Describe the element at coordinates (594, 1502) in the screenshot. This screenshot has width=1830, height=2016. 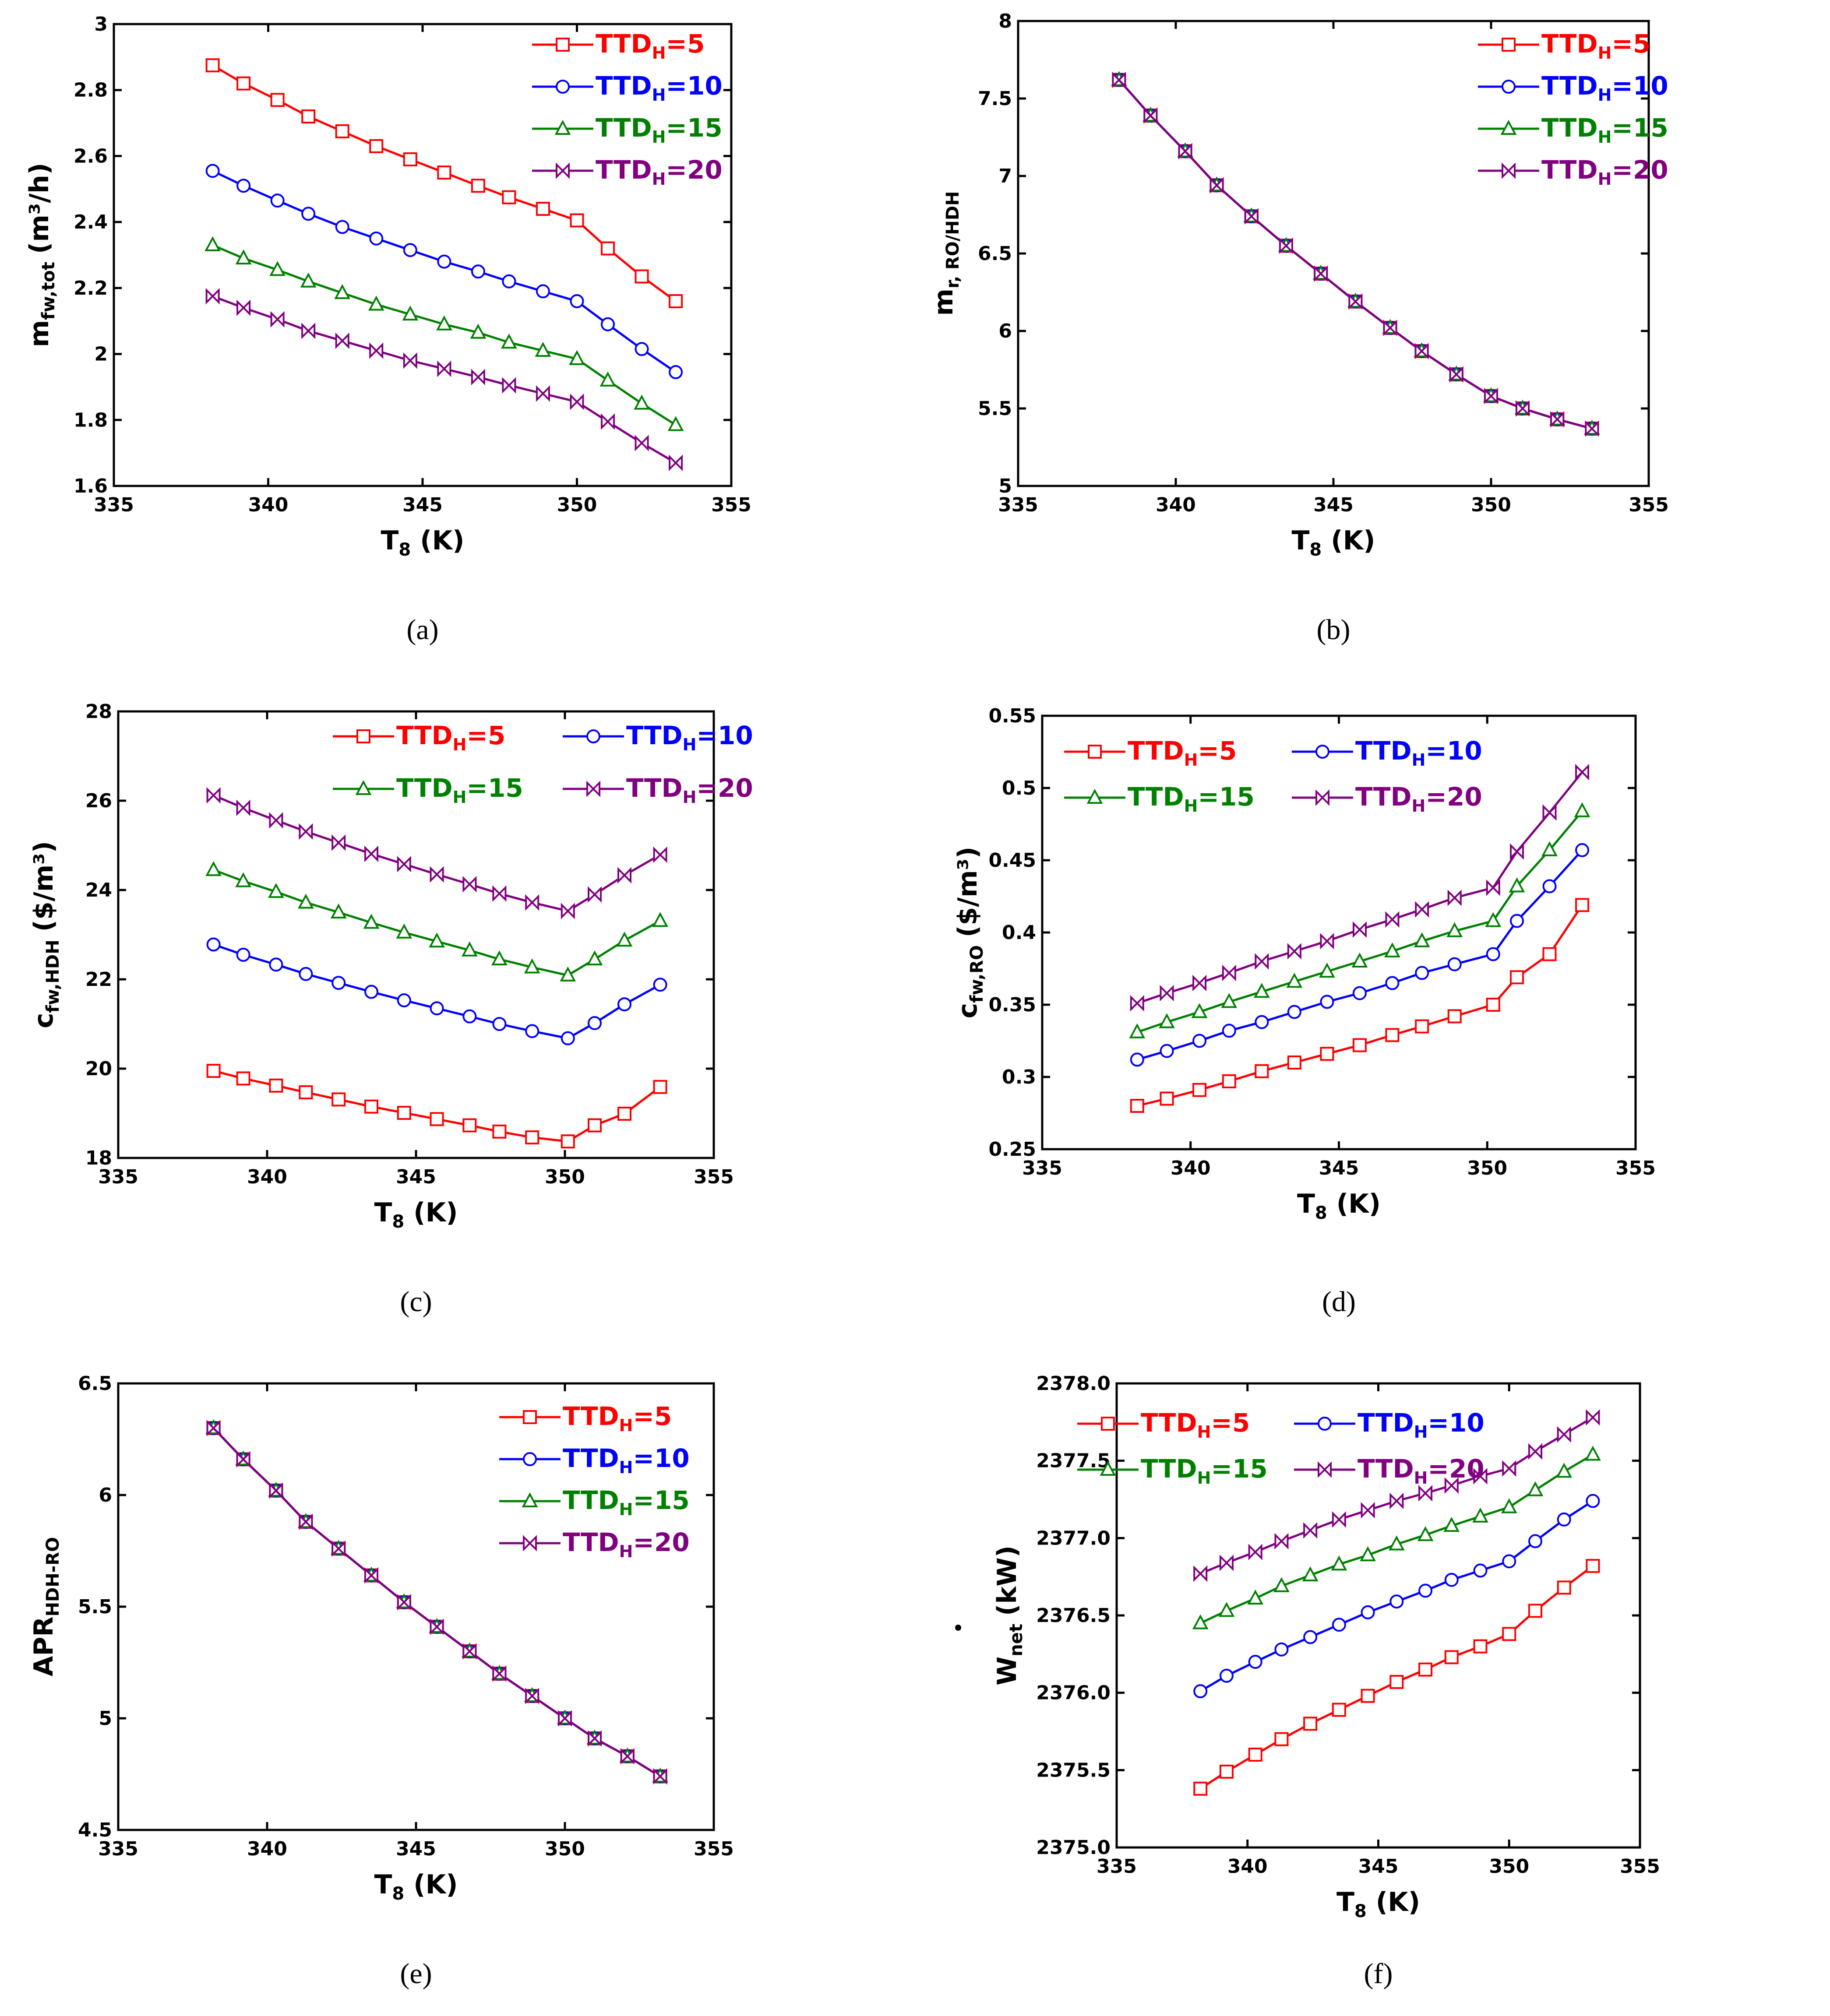
I see `legend-item: TTDH=15` at that location.